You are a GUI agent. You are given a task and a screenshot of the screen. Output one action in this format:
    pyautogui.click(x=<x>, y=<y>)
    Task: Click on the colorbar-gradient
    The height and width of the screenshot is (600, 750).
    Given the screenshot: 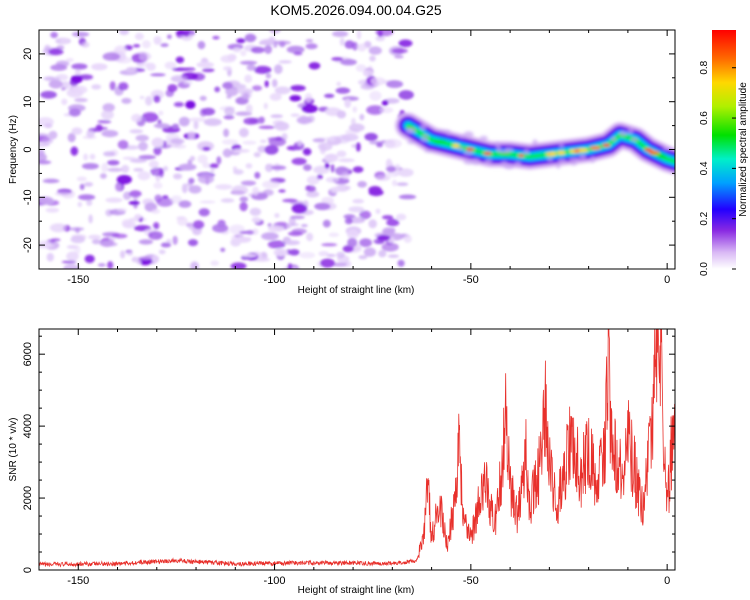 What is the action you would take?
    pyautogui.click(x=724, y=149)
    